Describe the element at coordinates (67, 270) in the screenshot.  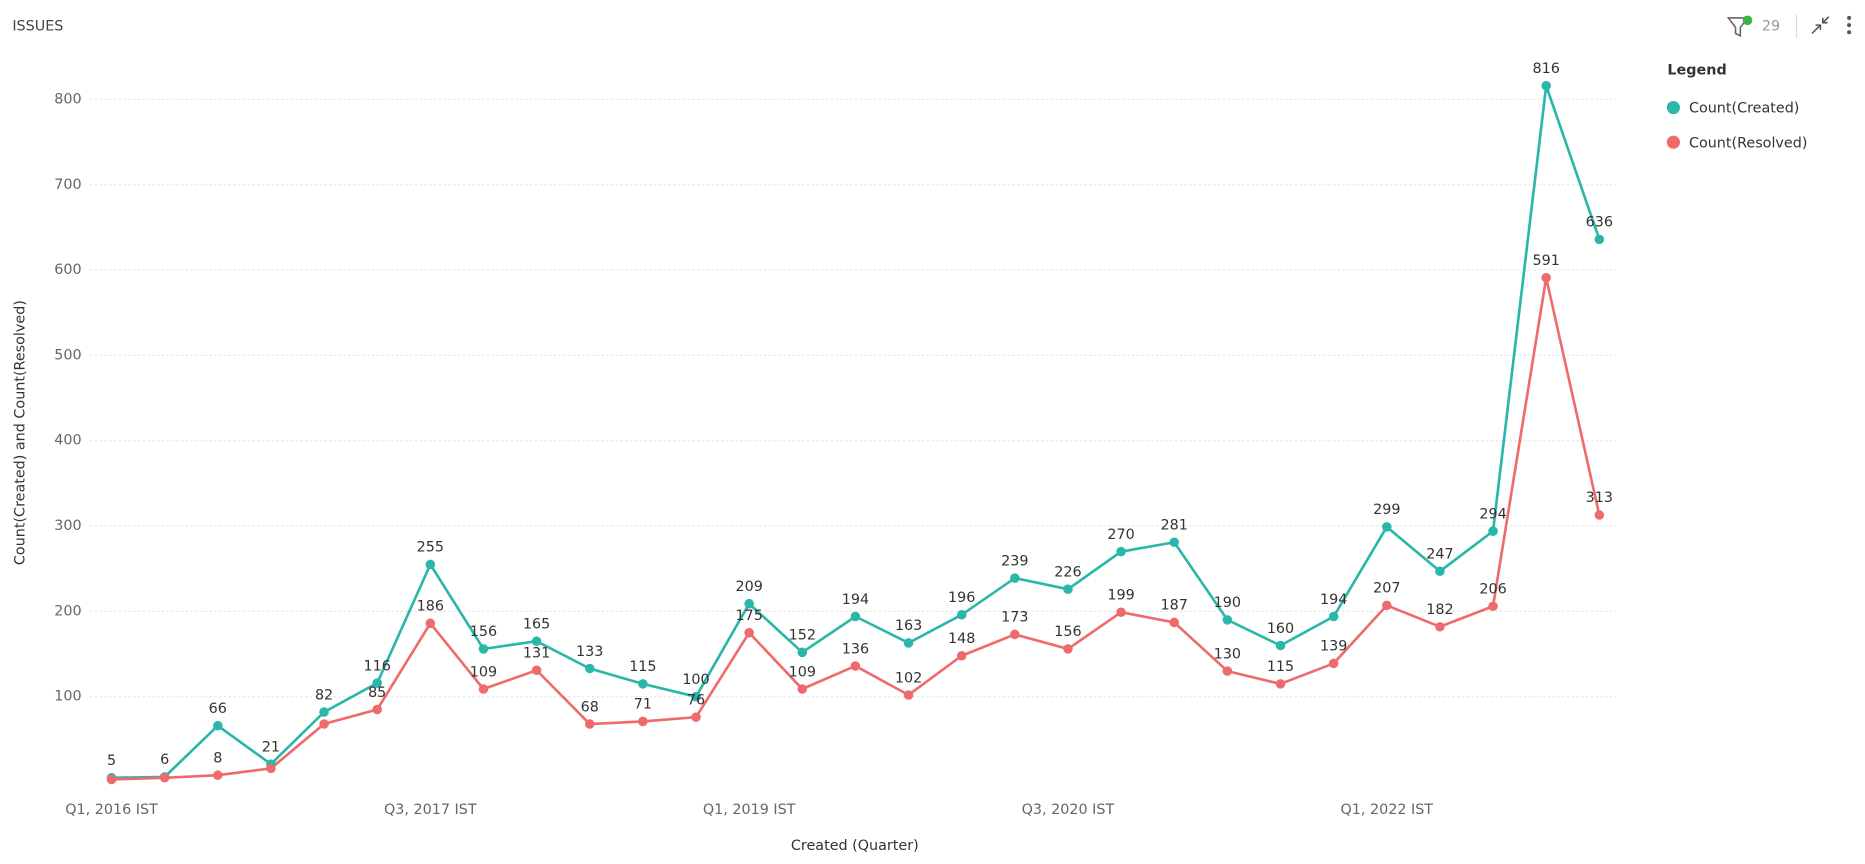
I see `y-tick-label: 600` at that location.